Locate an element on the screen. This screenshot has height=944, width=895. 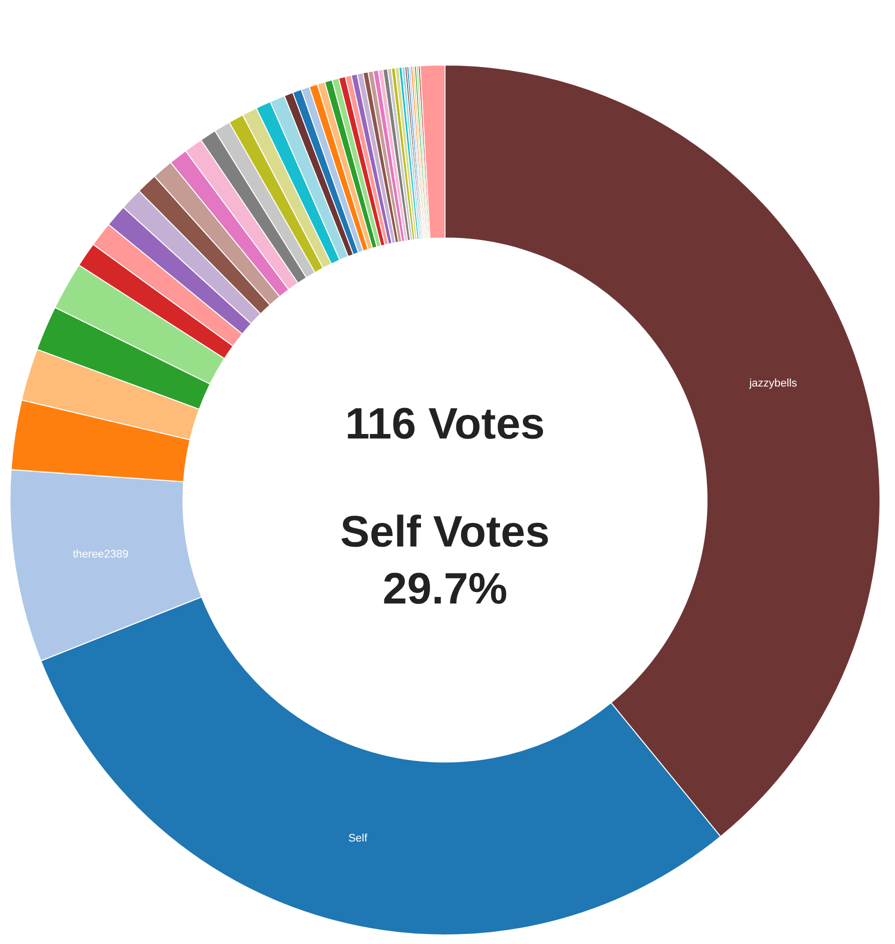
slice-label: theree2389 is located at coordinates (100, 554).